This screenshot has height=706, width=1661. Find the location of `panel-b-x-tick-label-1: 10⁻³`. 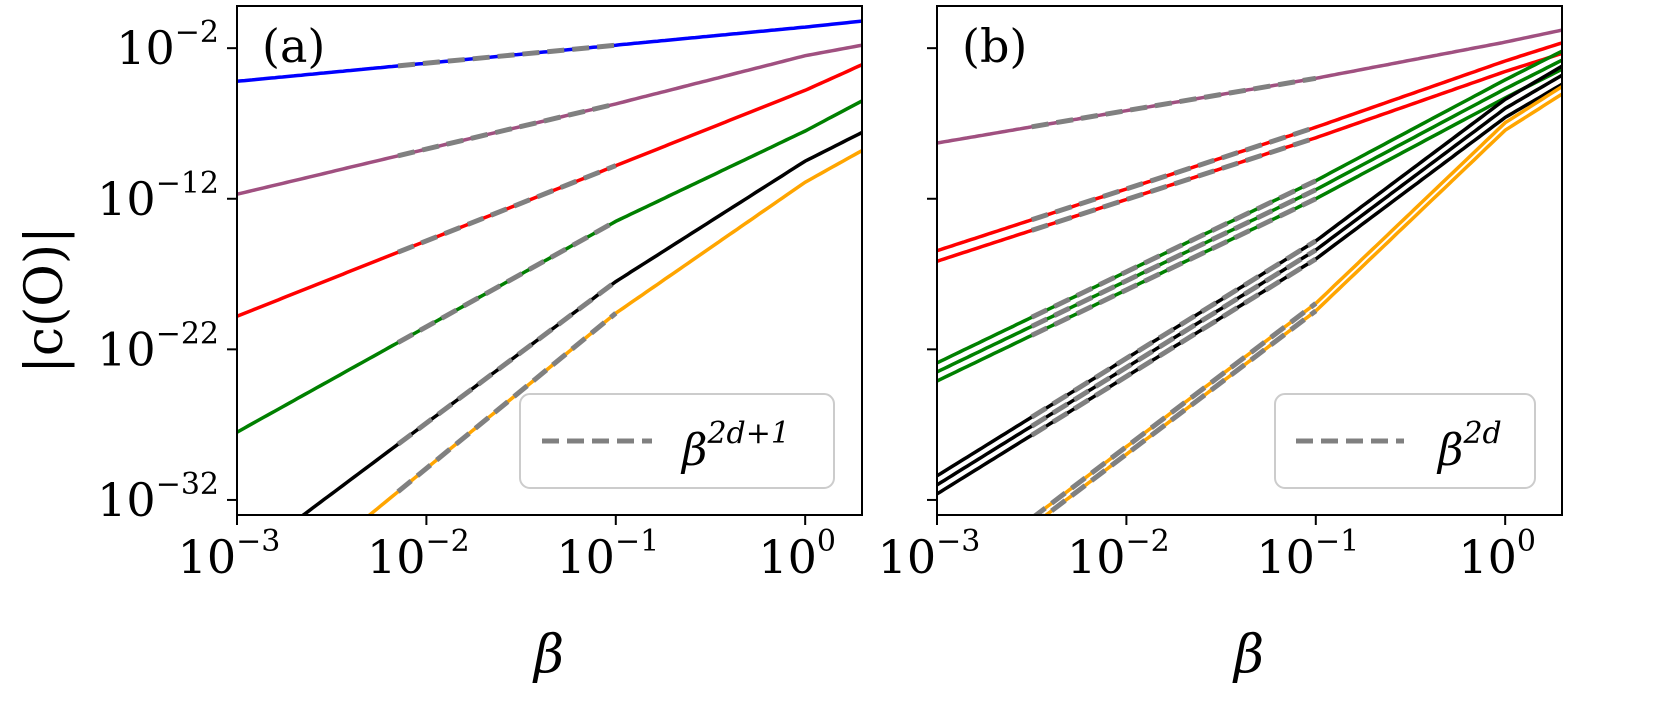

panel-b-x-tick-label-1: 10⁻³ is located at coordinates (929, 554).